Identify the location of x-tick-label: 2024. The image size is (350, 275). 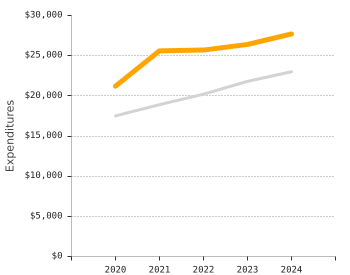
(291, 270).